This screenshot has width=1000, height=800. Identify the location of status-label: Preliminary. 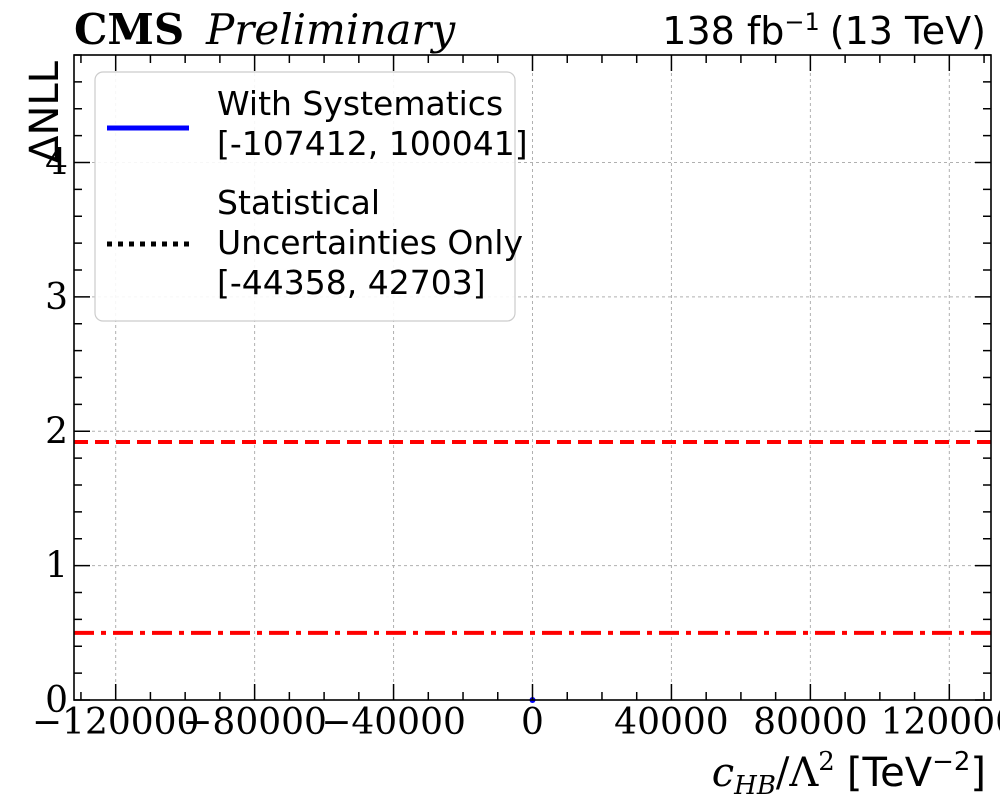
(330, 29).